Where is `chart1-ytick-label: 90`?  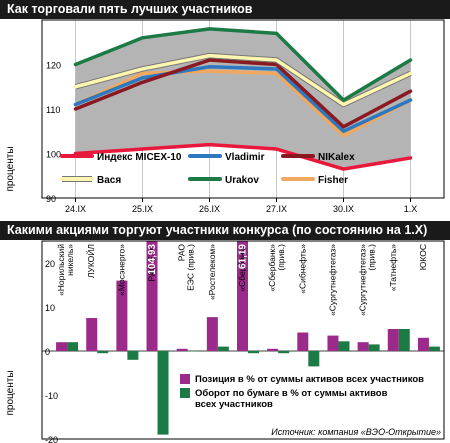
chart1-ytick-label: 90 is located at coordinates (51, 199).